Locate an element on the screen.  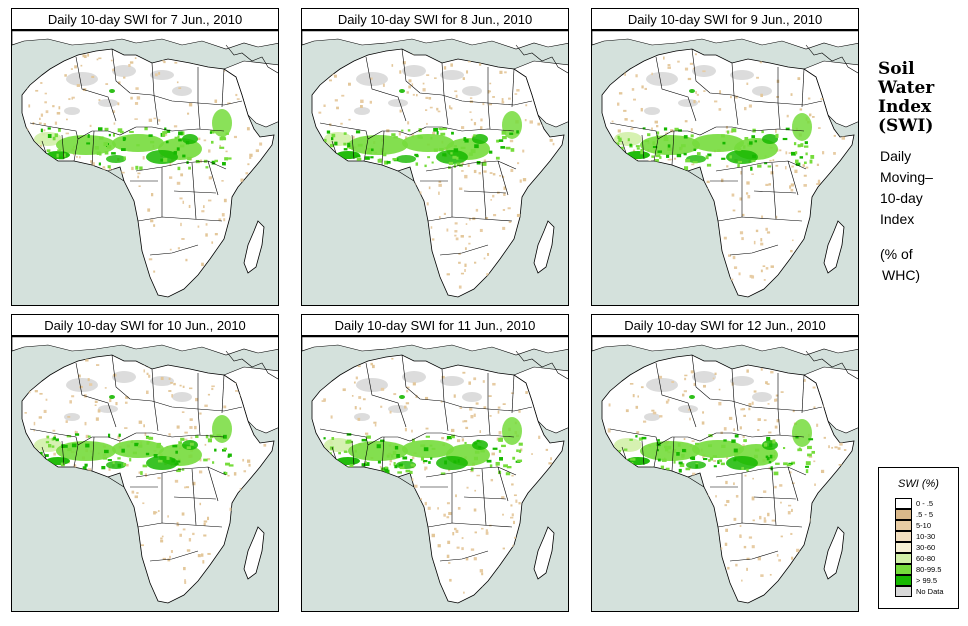
europe-landmass is located at coordinates (145, 40).